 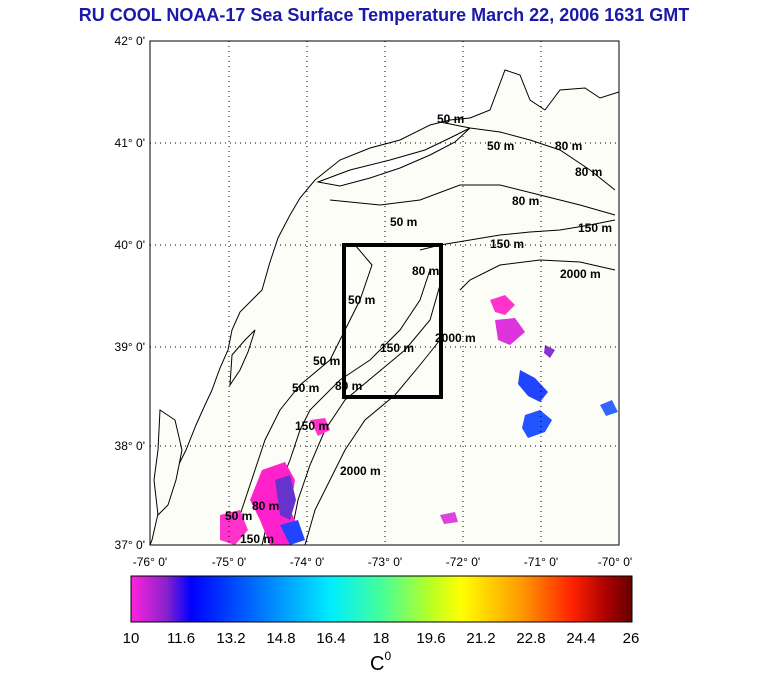 What do you see at coordinates (381, 599) in the screenshot?
I see `colorbar` at bounding box center [381, 599].